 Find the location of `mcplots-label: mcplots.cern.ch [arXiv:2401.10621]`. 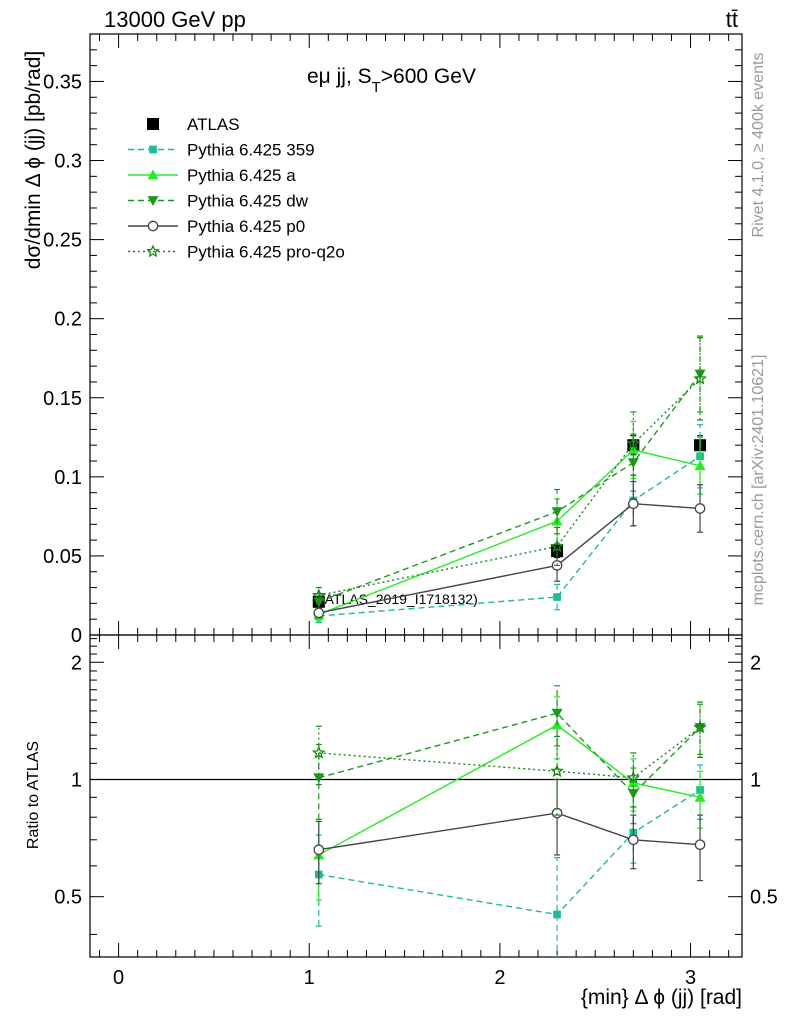

mcplots-label: mcplots.cern.ch [arXiv:2401.10621] is located at coordinates (758, 480).